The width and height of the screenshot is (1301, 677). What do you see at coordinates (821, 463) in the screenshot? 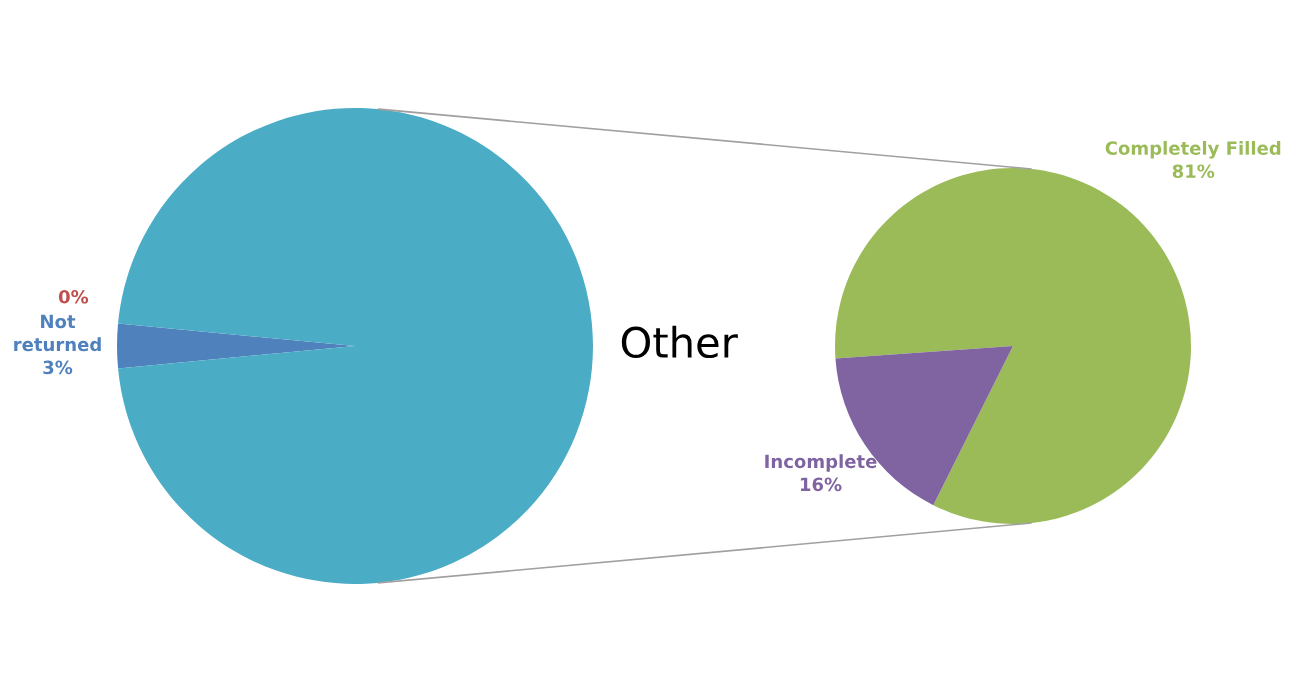
I see `slice-label: Incomplete` at bounding box center [821, 463].